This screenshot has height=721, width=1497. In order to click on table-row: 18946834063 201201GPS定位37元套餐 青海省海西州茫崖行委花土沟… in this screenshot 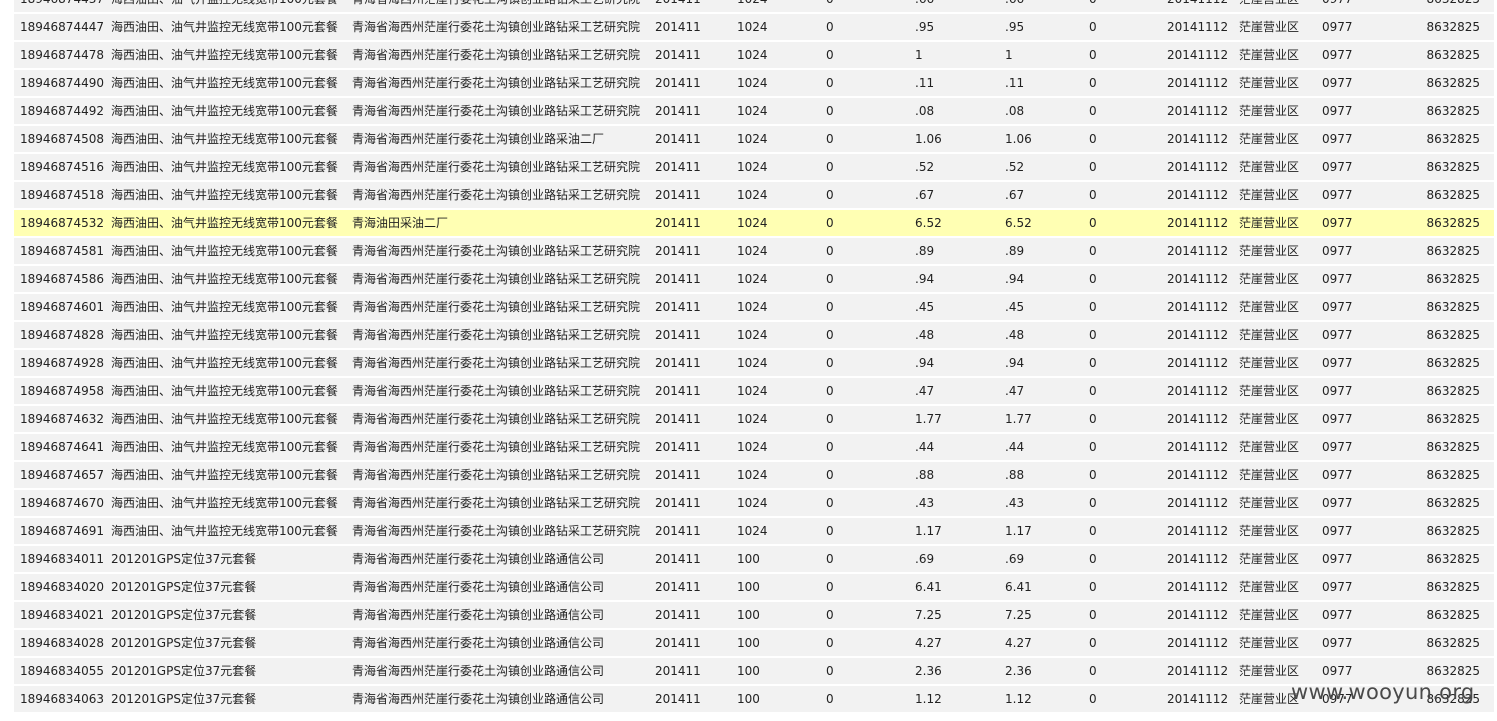, I will do `click(754, 699)`.